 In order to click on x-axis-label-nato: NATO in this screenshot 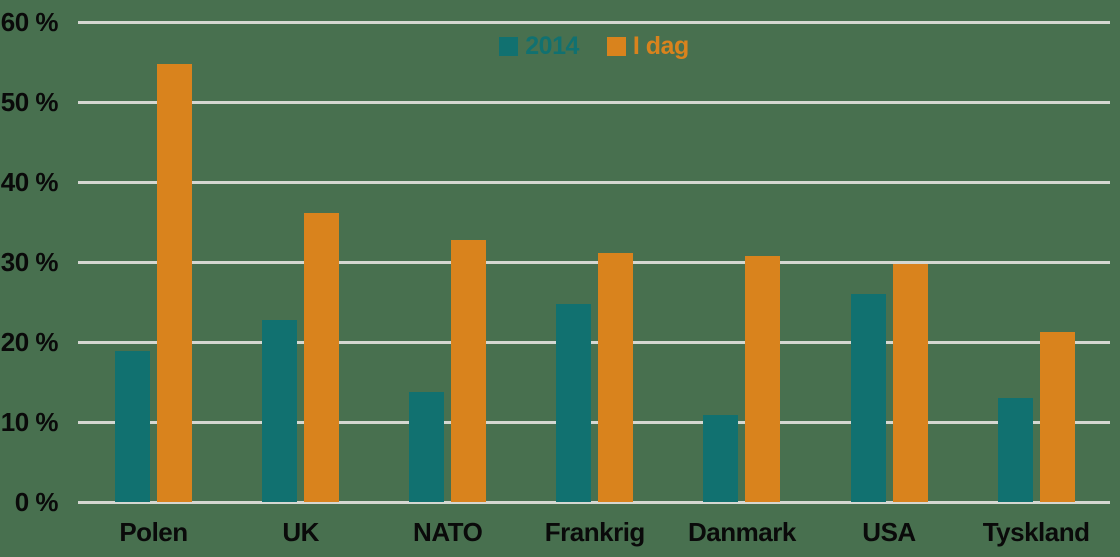, I will do `click(448, 532)`.